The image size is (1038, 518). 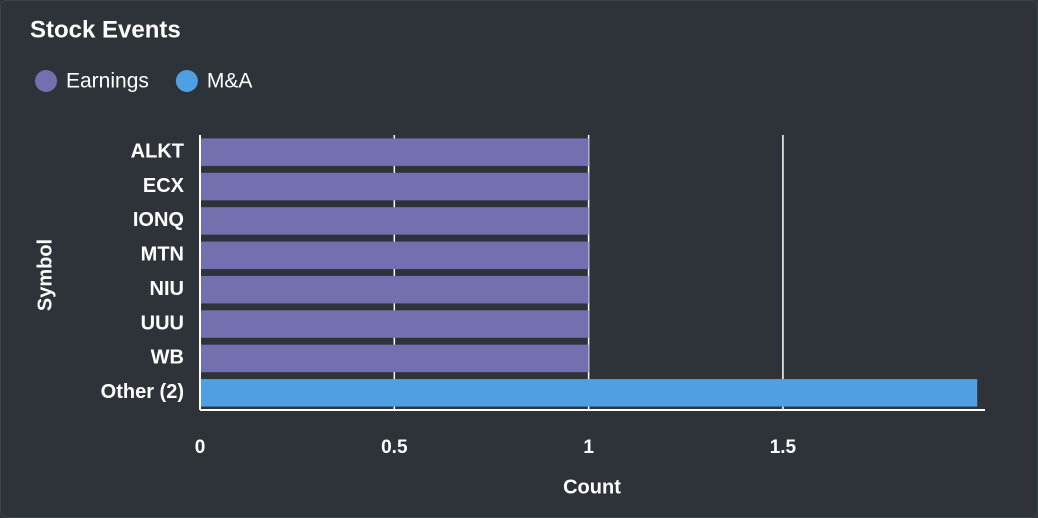 I want to click on y-tick-label: ALKT, so click(x=157, y=151).